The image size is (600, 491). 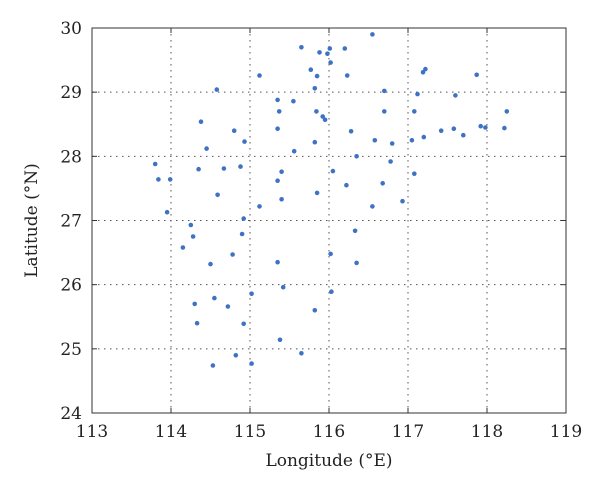 What do you see at coordinates (487, 432) in the screenshot?
I see `x-tick-label: 118` at bounding box center [487, 432].